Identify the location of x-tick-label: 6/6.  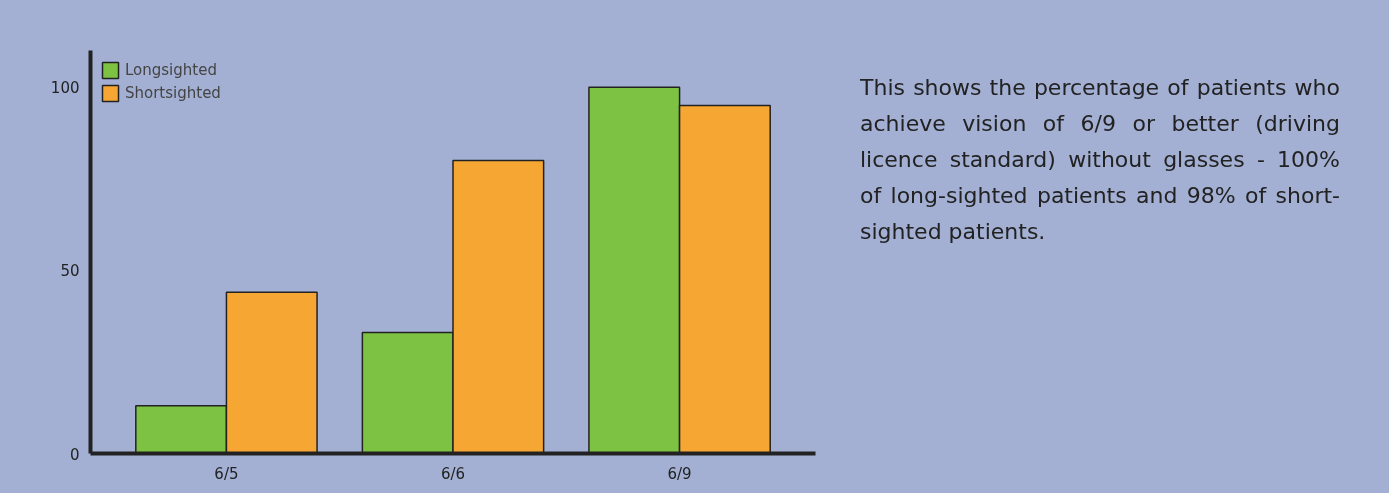
(453, 473).